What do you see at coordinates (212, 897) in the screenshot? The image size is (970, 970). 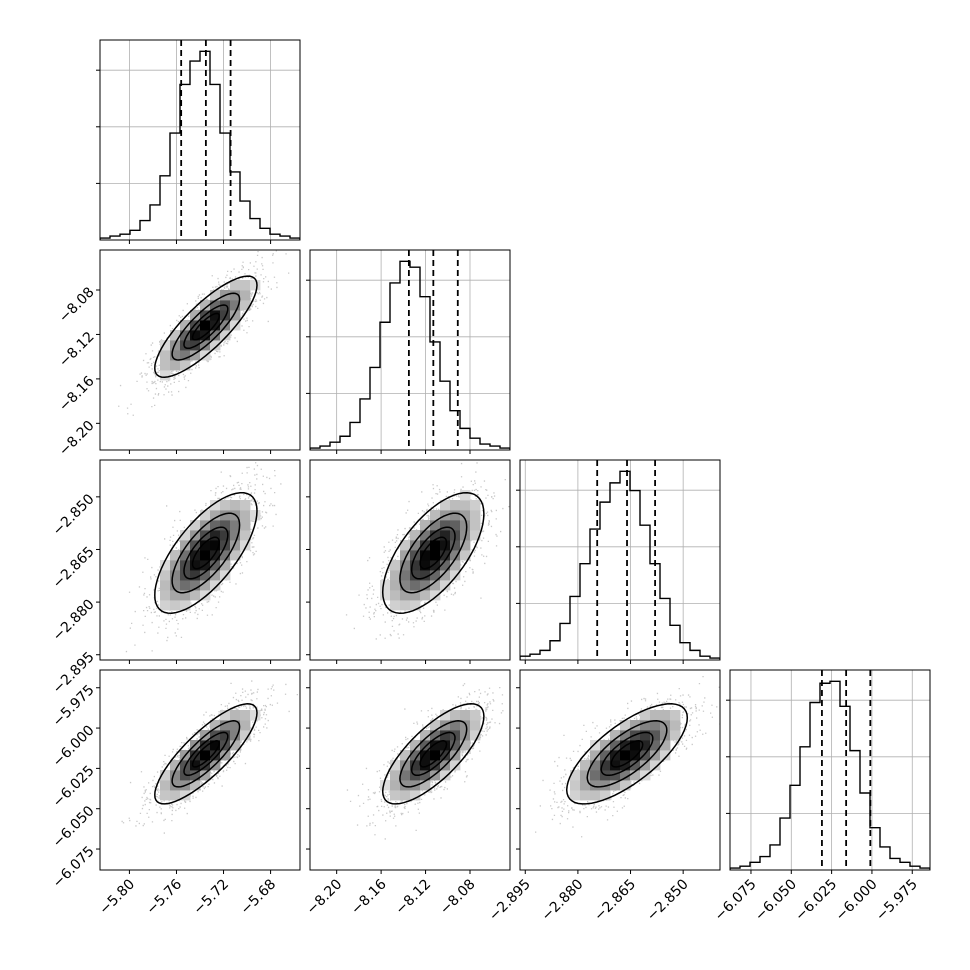 I see `x-tick-label: −5.72` at bounding box center [212, 897].